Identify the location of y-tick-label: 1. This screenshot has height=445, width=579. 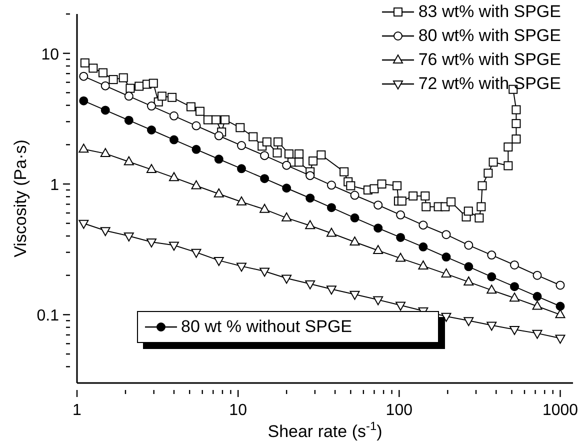
(55, 185).